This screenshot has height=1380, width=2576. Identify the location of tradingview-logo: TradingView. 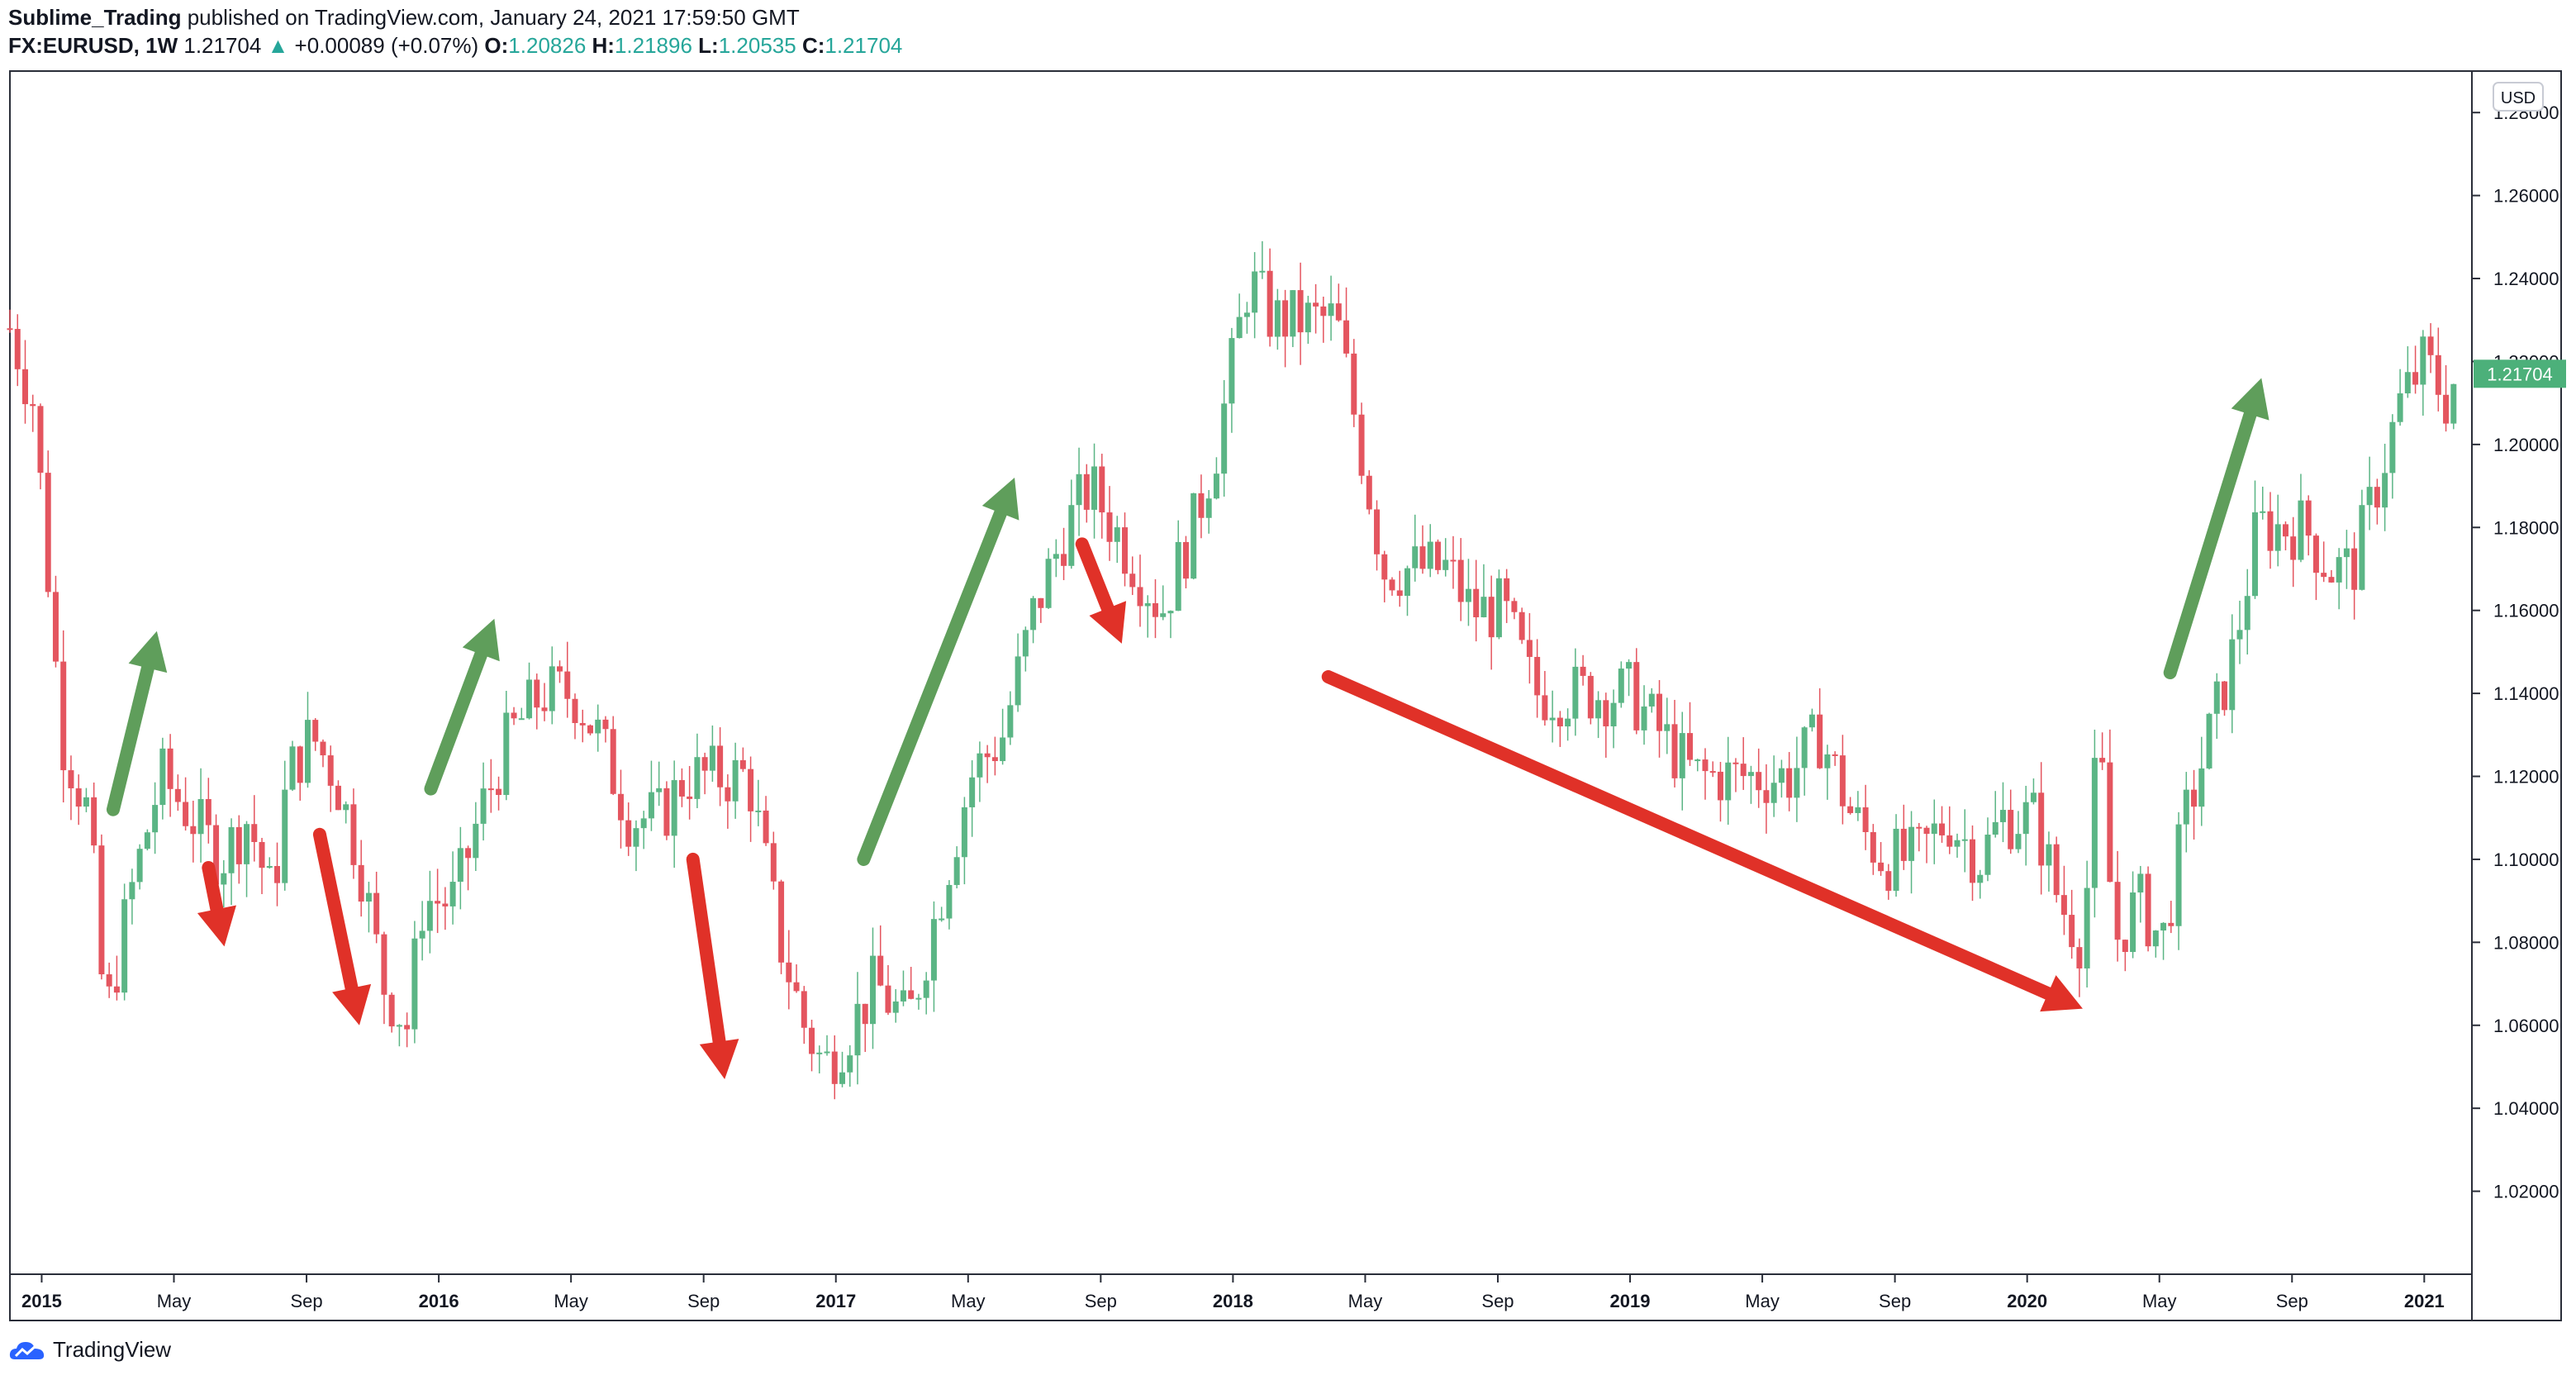
(89, 1350).